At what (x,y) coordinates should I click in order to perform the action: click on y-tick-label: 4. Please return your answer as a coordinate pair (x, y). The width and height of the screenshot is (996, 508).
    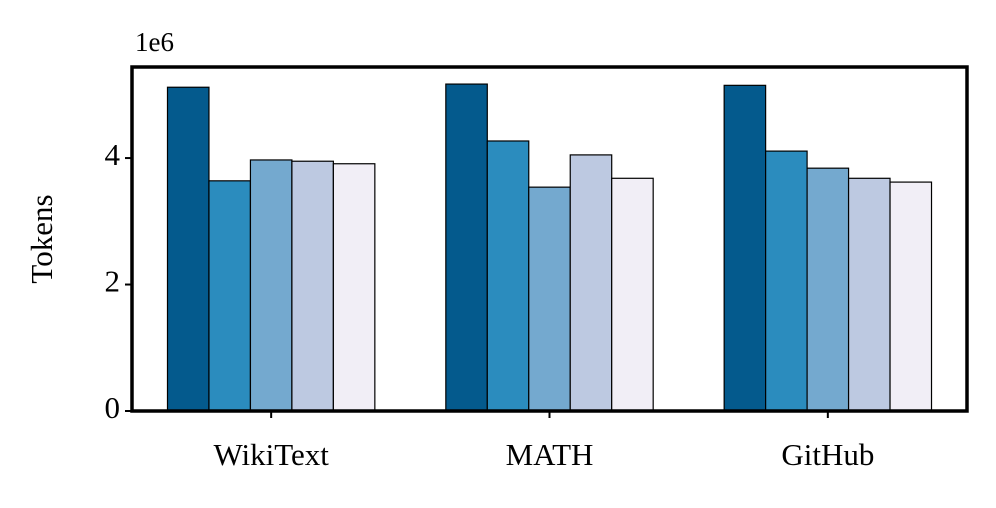
    Looking at the image, I should click on (113, 154).